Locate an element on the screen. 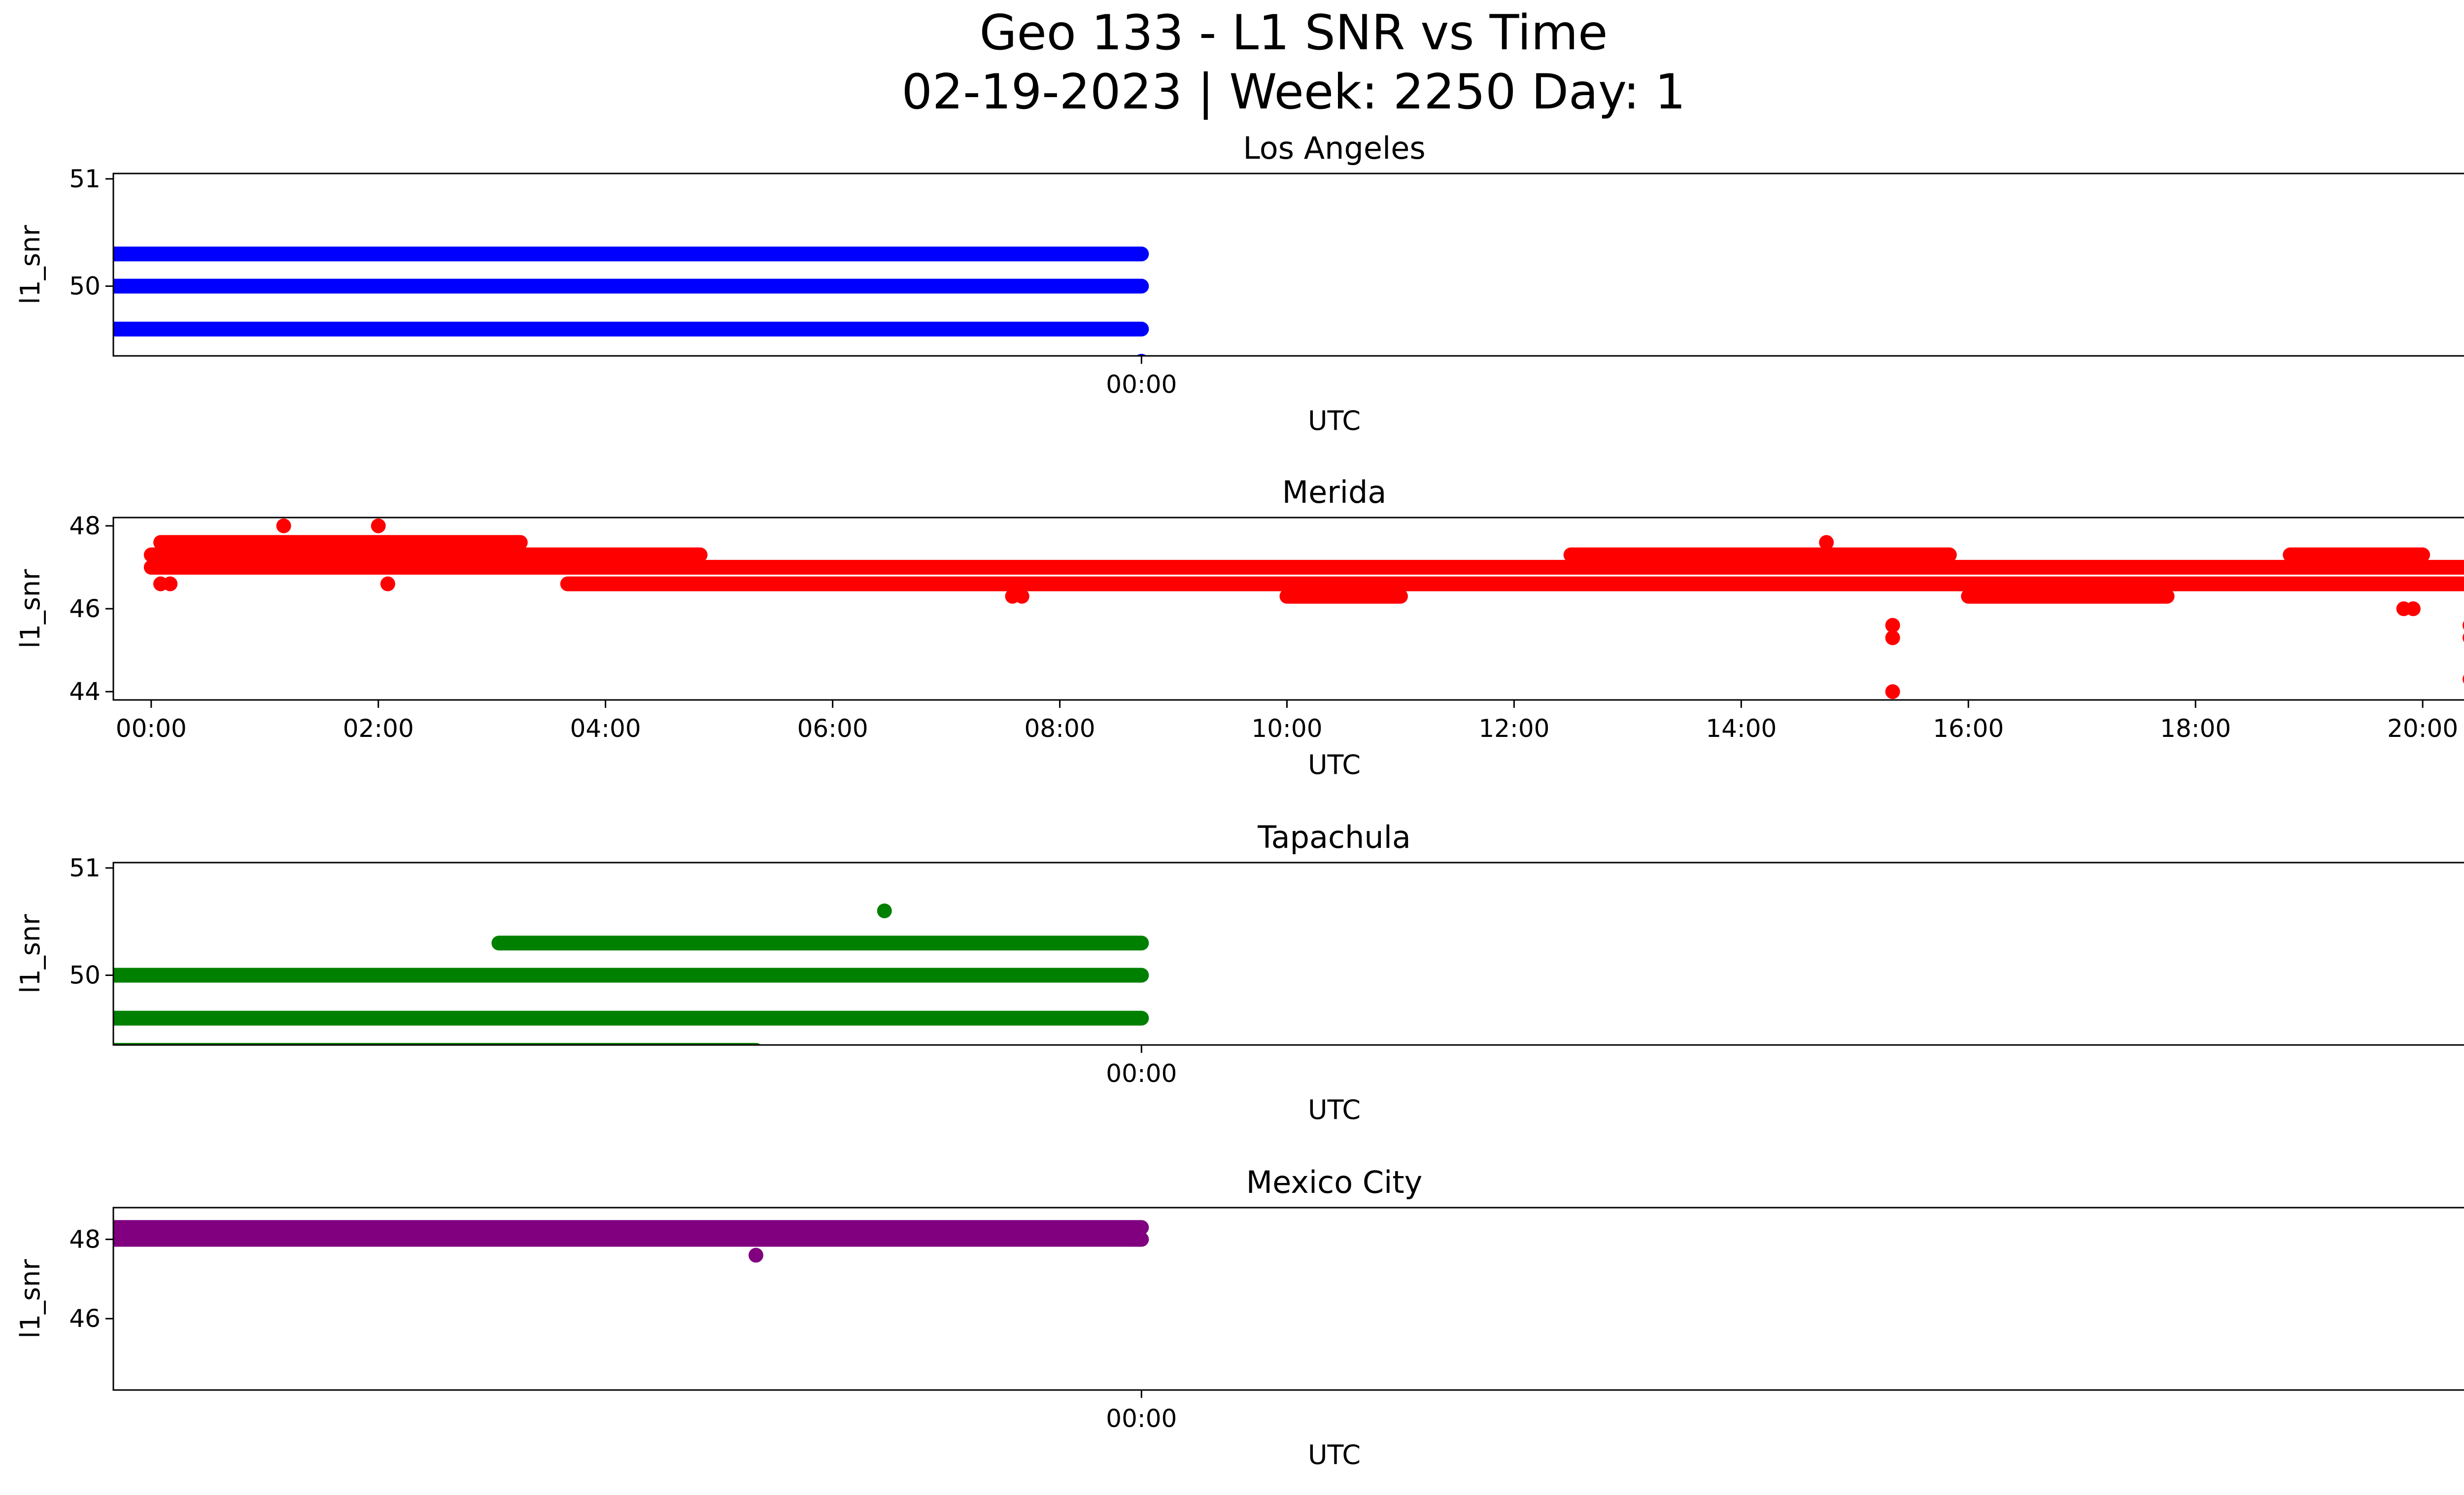 This screenshot has width=2464, height=1495. figure-title-line1: Geo 133 - L1 SNR vs Time is located at coordinates (1294, 33).